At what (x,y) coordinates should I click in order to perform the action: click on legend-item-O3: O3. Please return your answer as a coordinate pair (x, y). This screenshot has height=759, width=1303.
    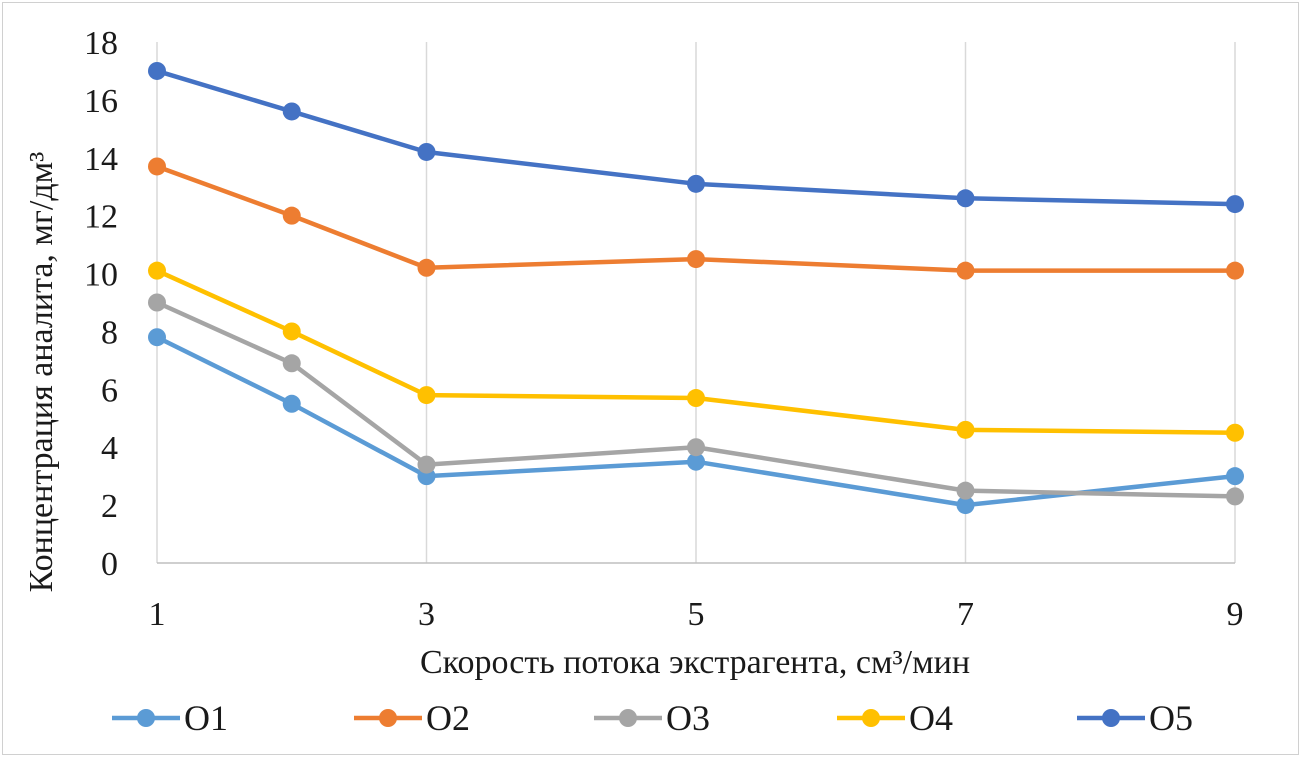
    Looking at the image, I should click on (652, 718).